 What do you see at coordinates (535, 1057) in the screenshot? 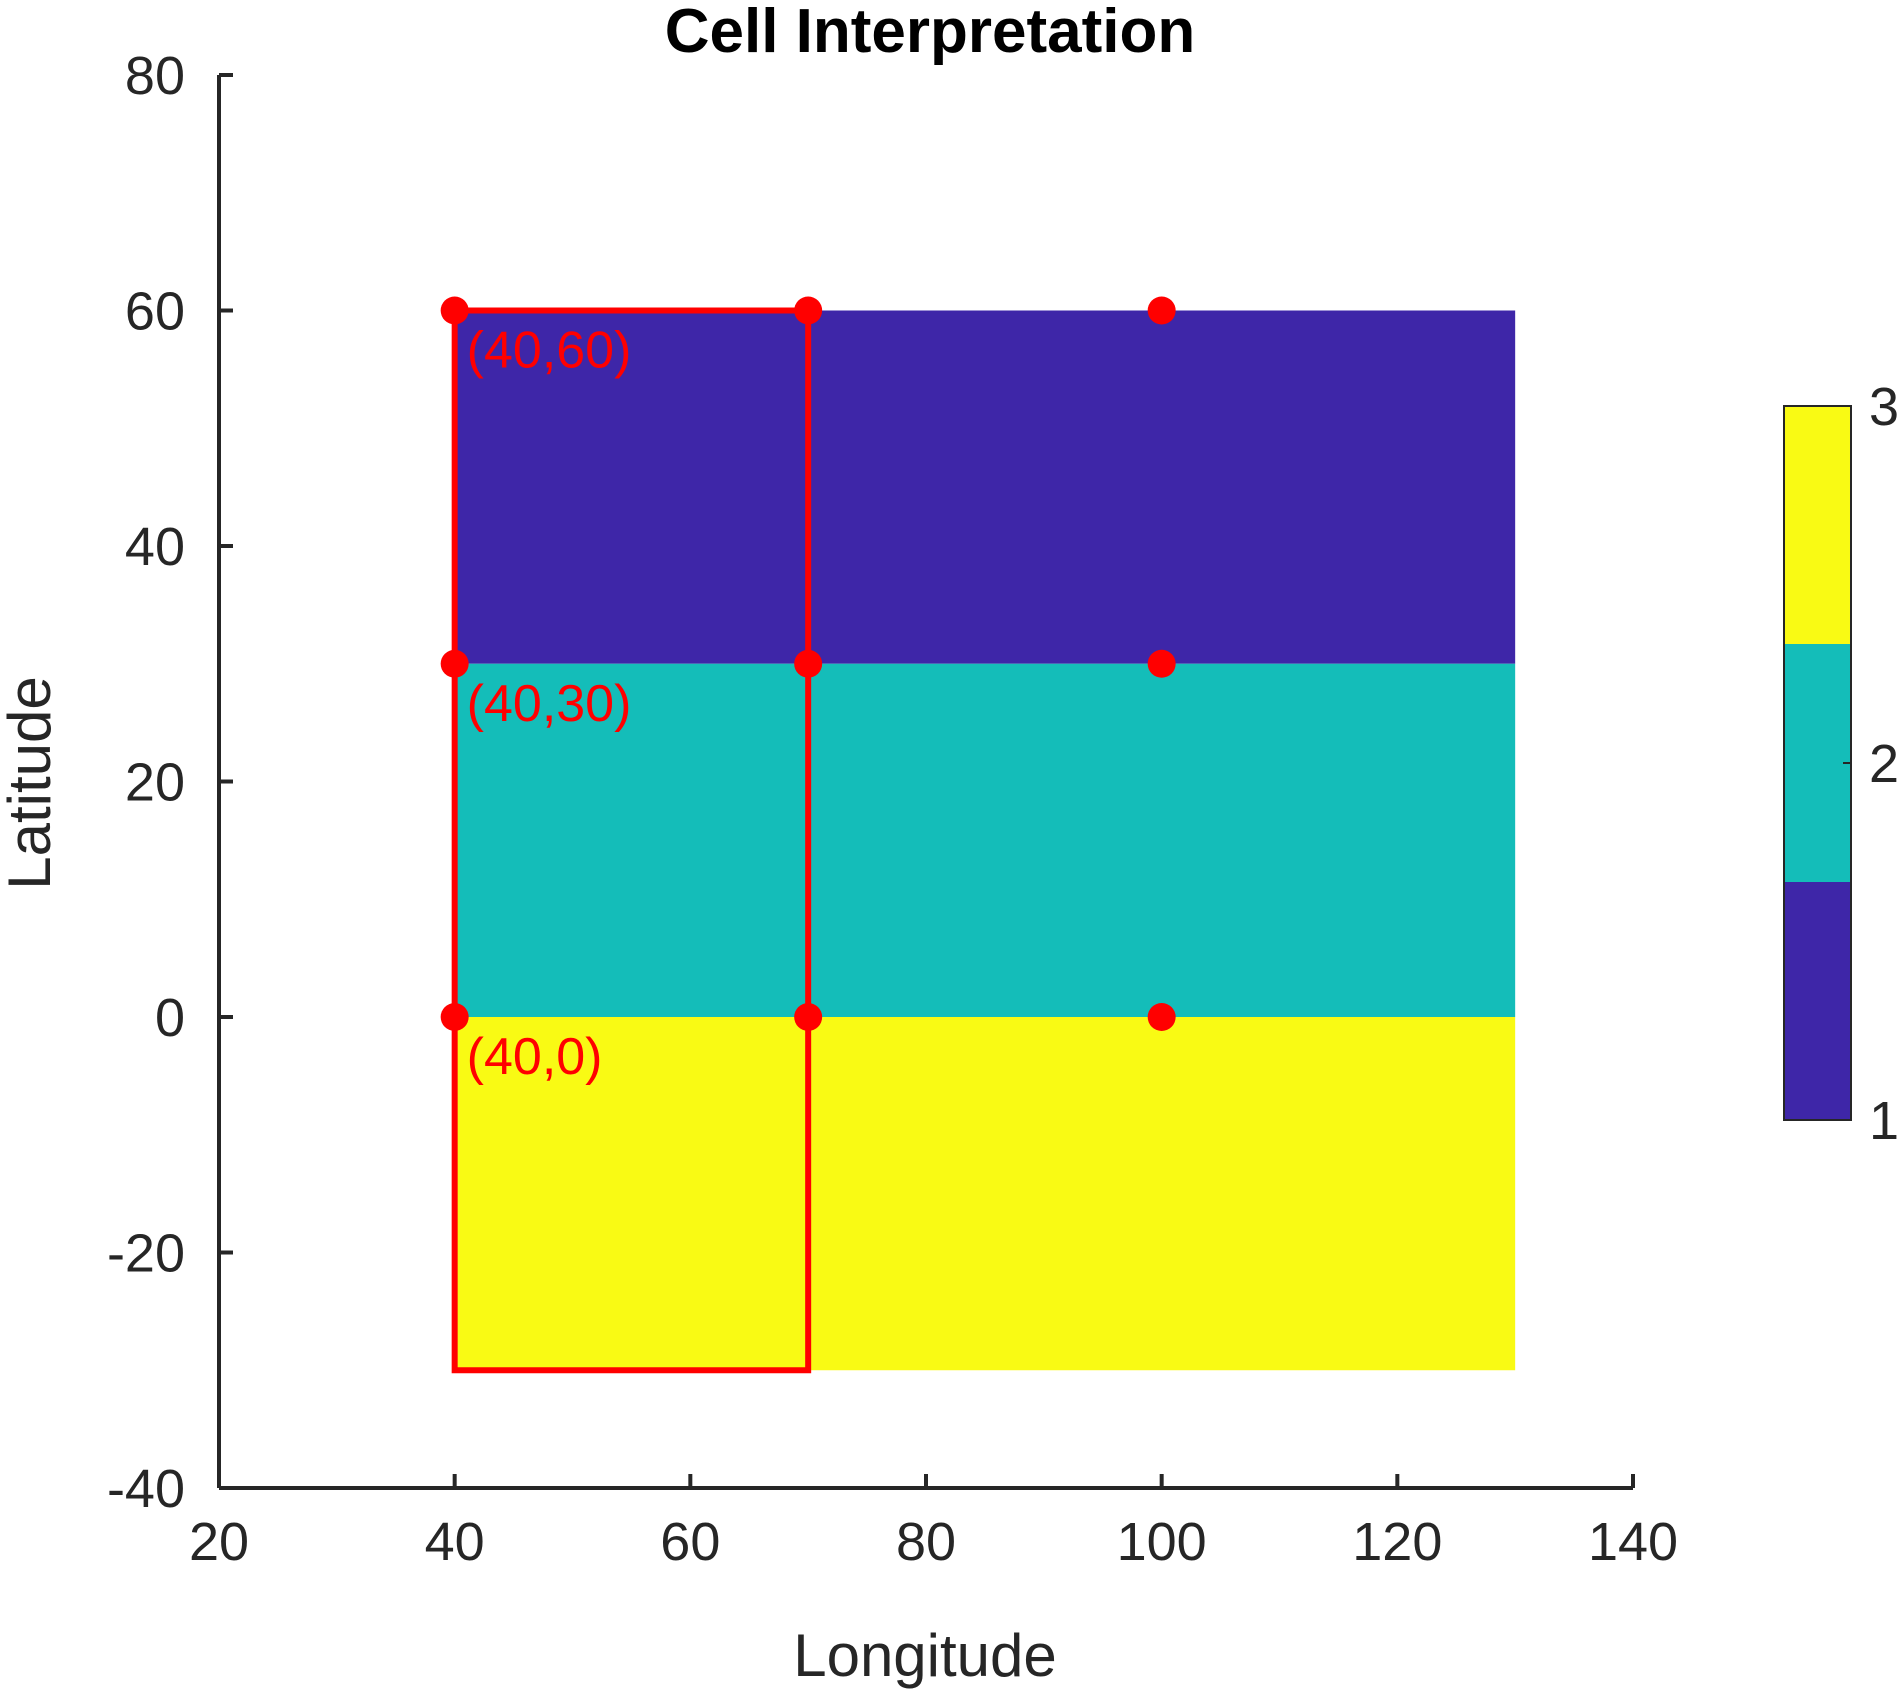
I see `point-annotation: (40,0)` at bounding box center [535, 1057].